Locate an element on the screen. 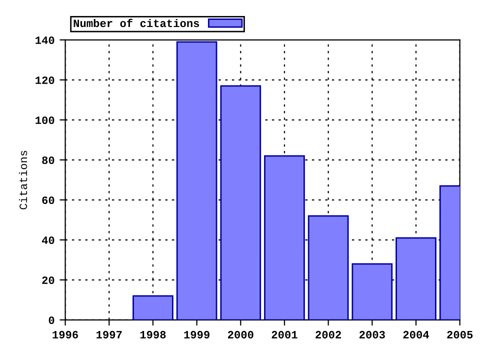 This screenshot has height=350, width=480. x-tick-label: 1999 is located at coordinates (197, 334).